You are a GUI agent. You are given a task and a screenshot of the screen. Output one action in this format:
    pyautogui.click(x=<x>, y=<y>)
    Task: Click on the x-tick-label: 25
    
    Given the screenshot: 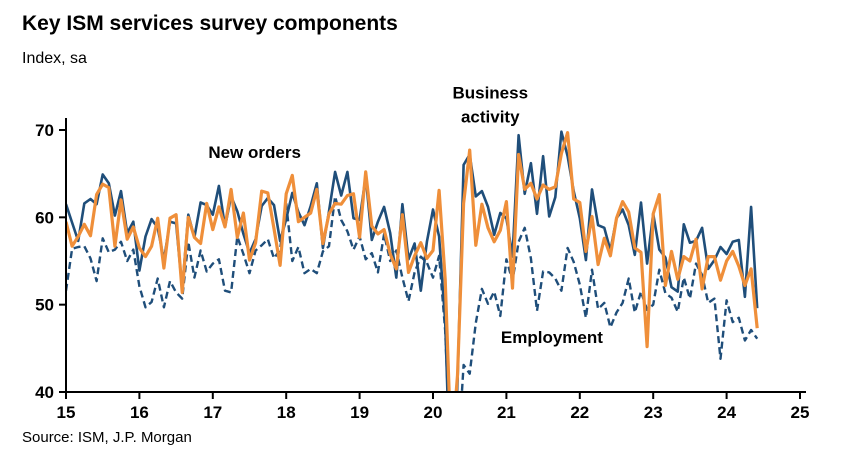 What is the action you would take?
    pyautogui.click(x=800, y=412)
    